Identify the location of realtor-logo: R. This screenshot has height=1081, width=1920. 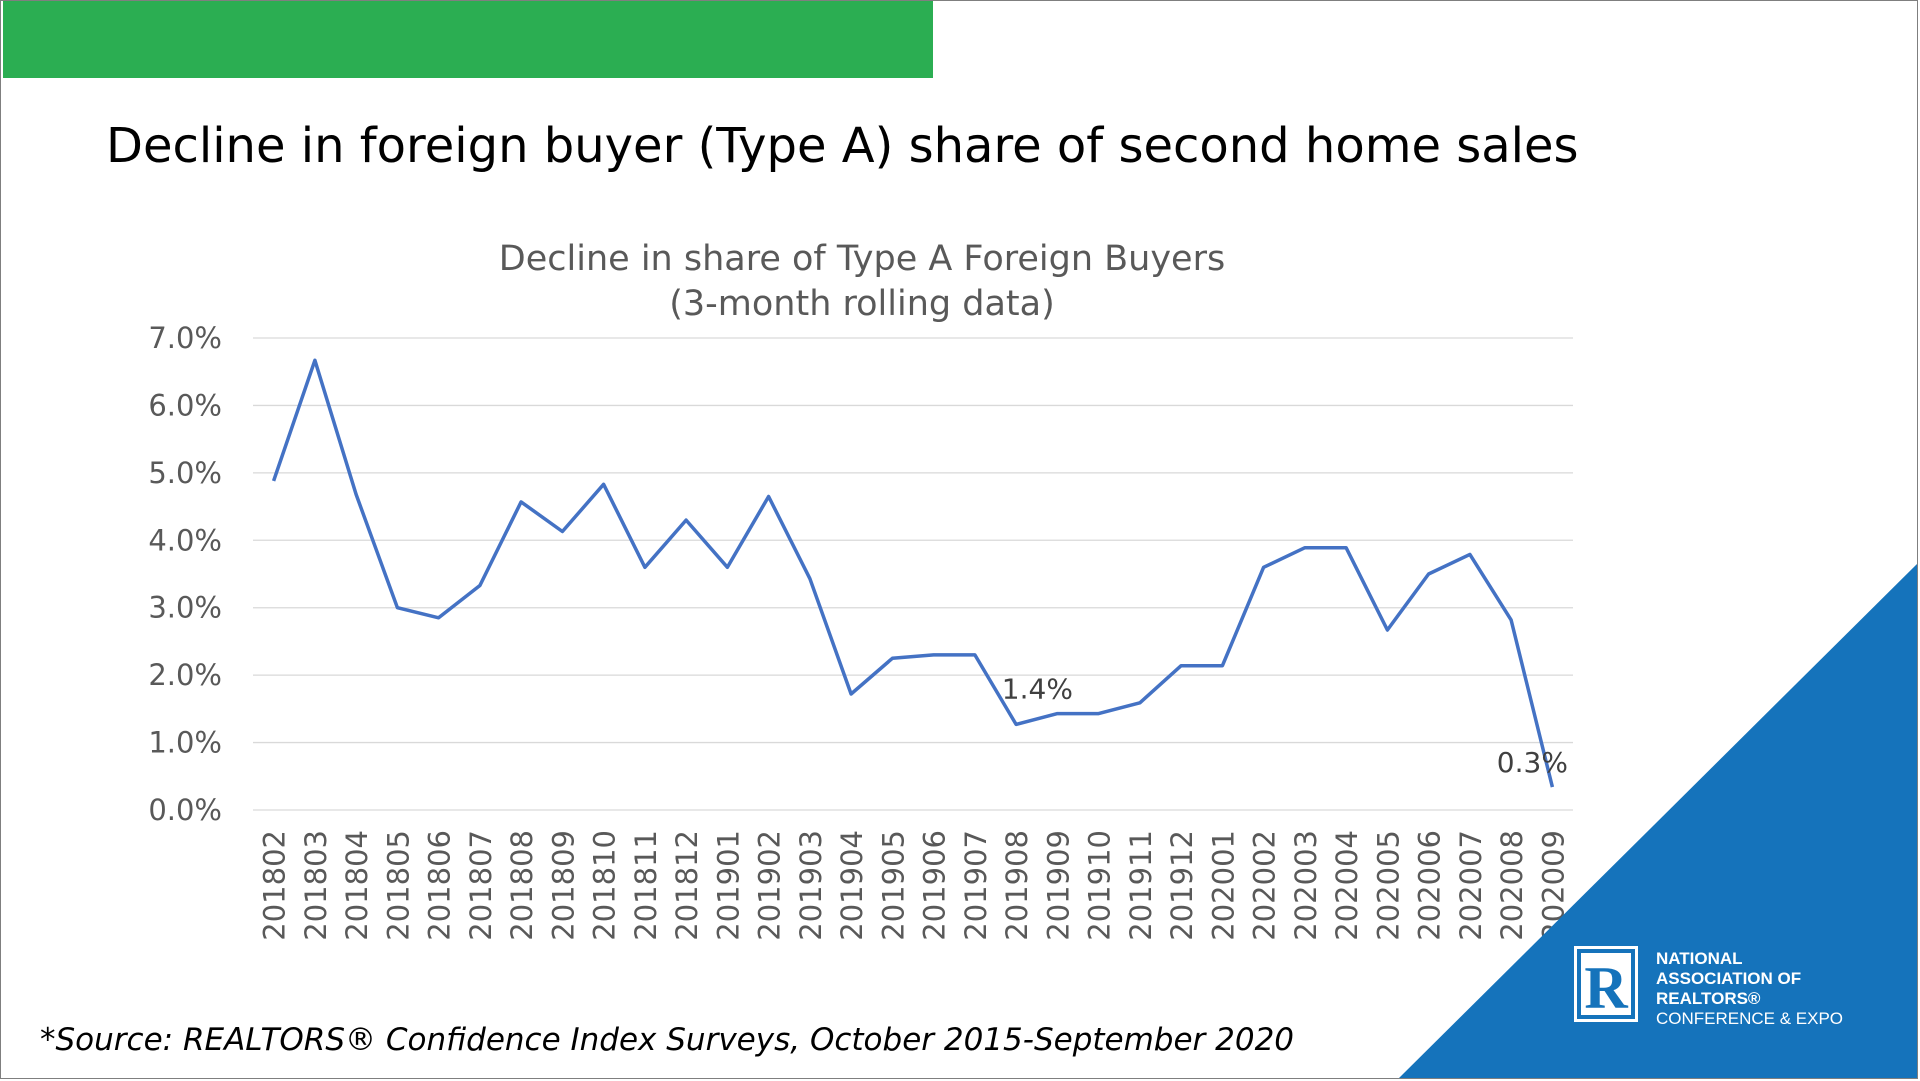
(1606, 984).